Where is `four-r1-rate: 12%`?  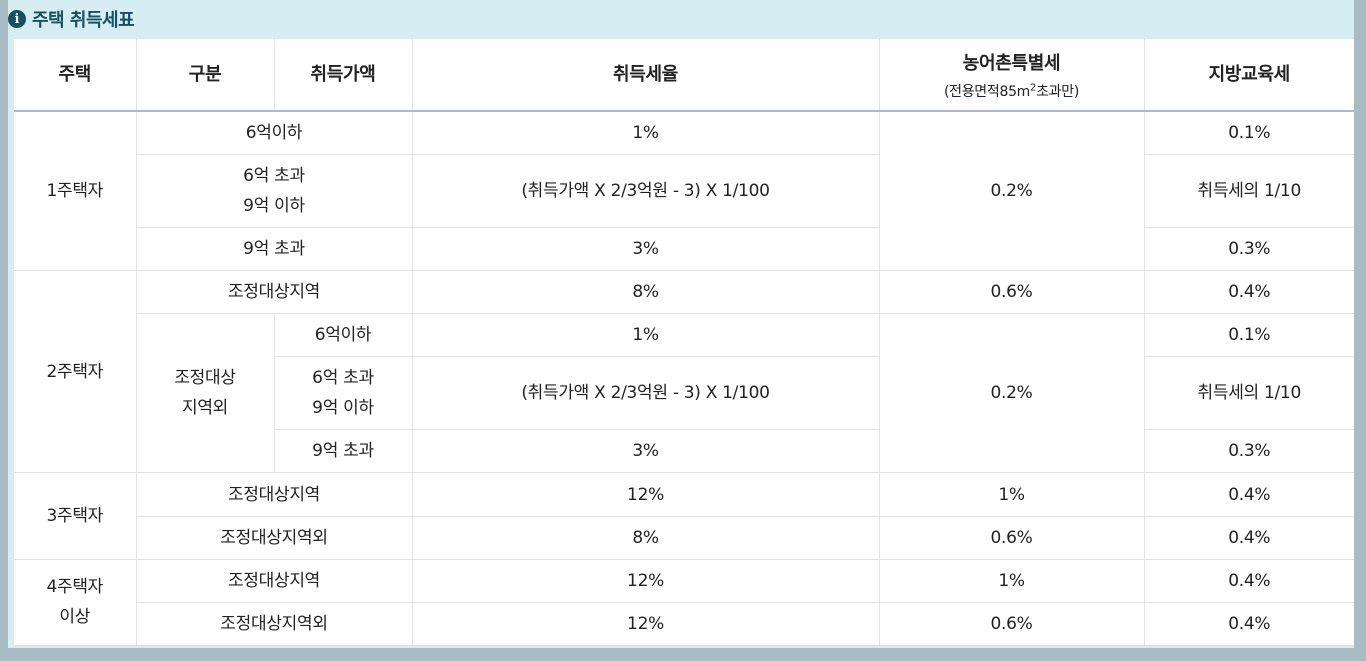
four-r1-rate: 12% is located at coordinates (645, 580).